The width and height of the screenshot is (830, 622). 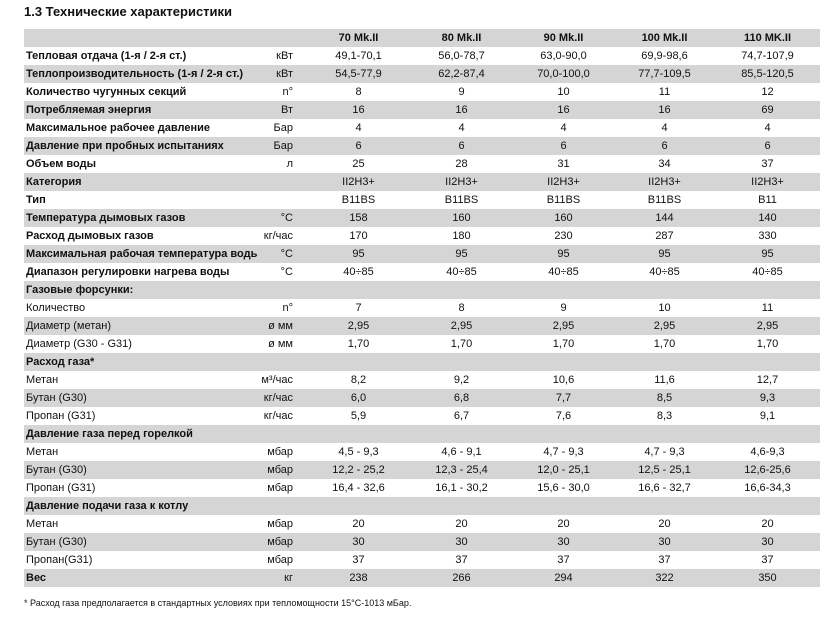 What do you see at coordinates (461, 380) in the screenshot?
I see `value-cell: 9,2` at bounding box center [461, 380].